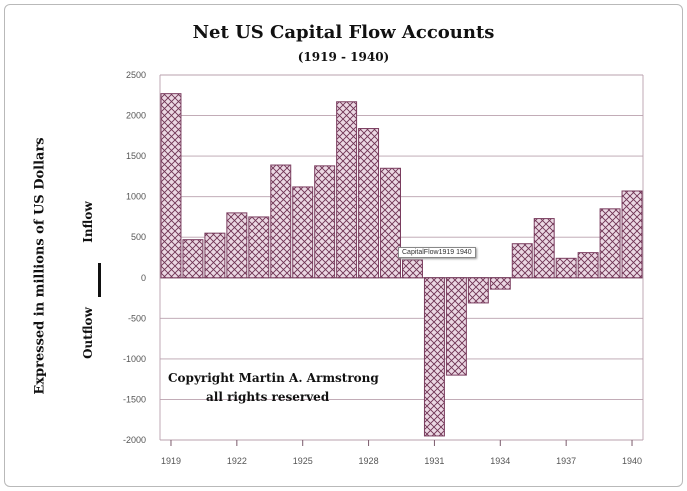 The height and width of the screenshot is (491, 687). Describe the element at coordinates (434, 461) in the screenshot. I see `x-tick-label: 1931` at that location.